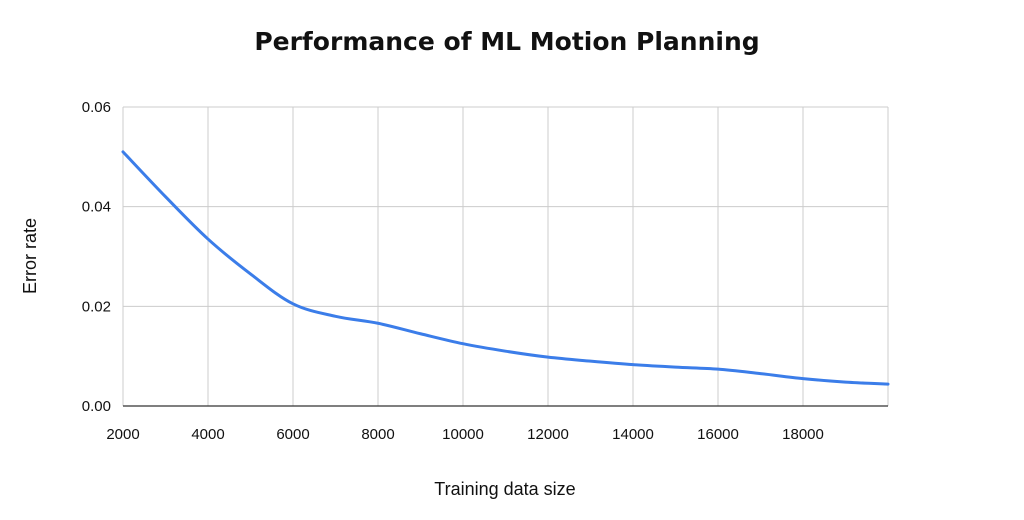 The image size is (1024, 520). I want to click on y-tick-label: 0.00, so click(96, 406).